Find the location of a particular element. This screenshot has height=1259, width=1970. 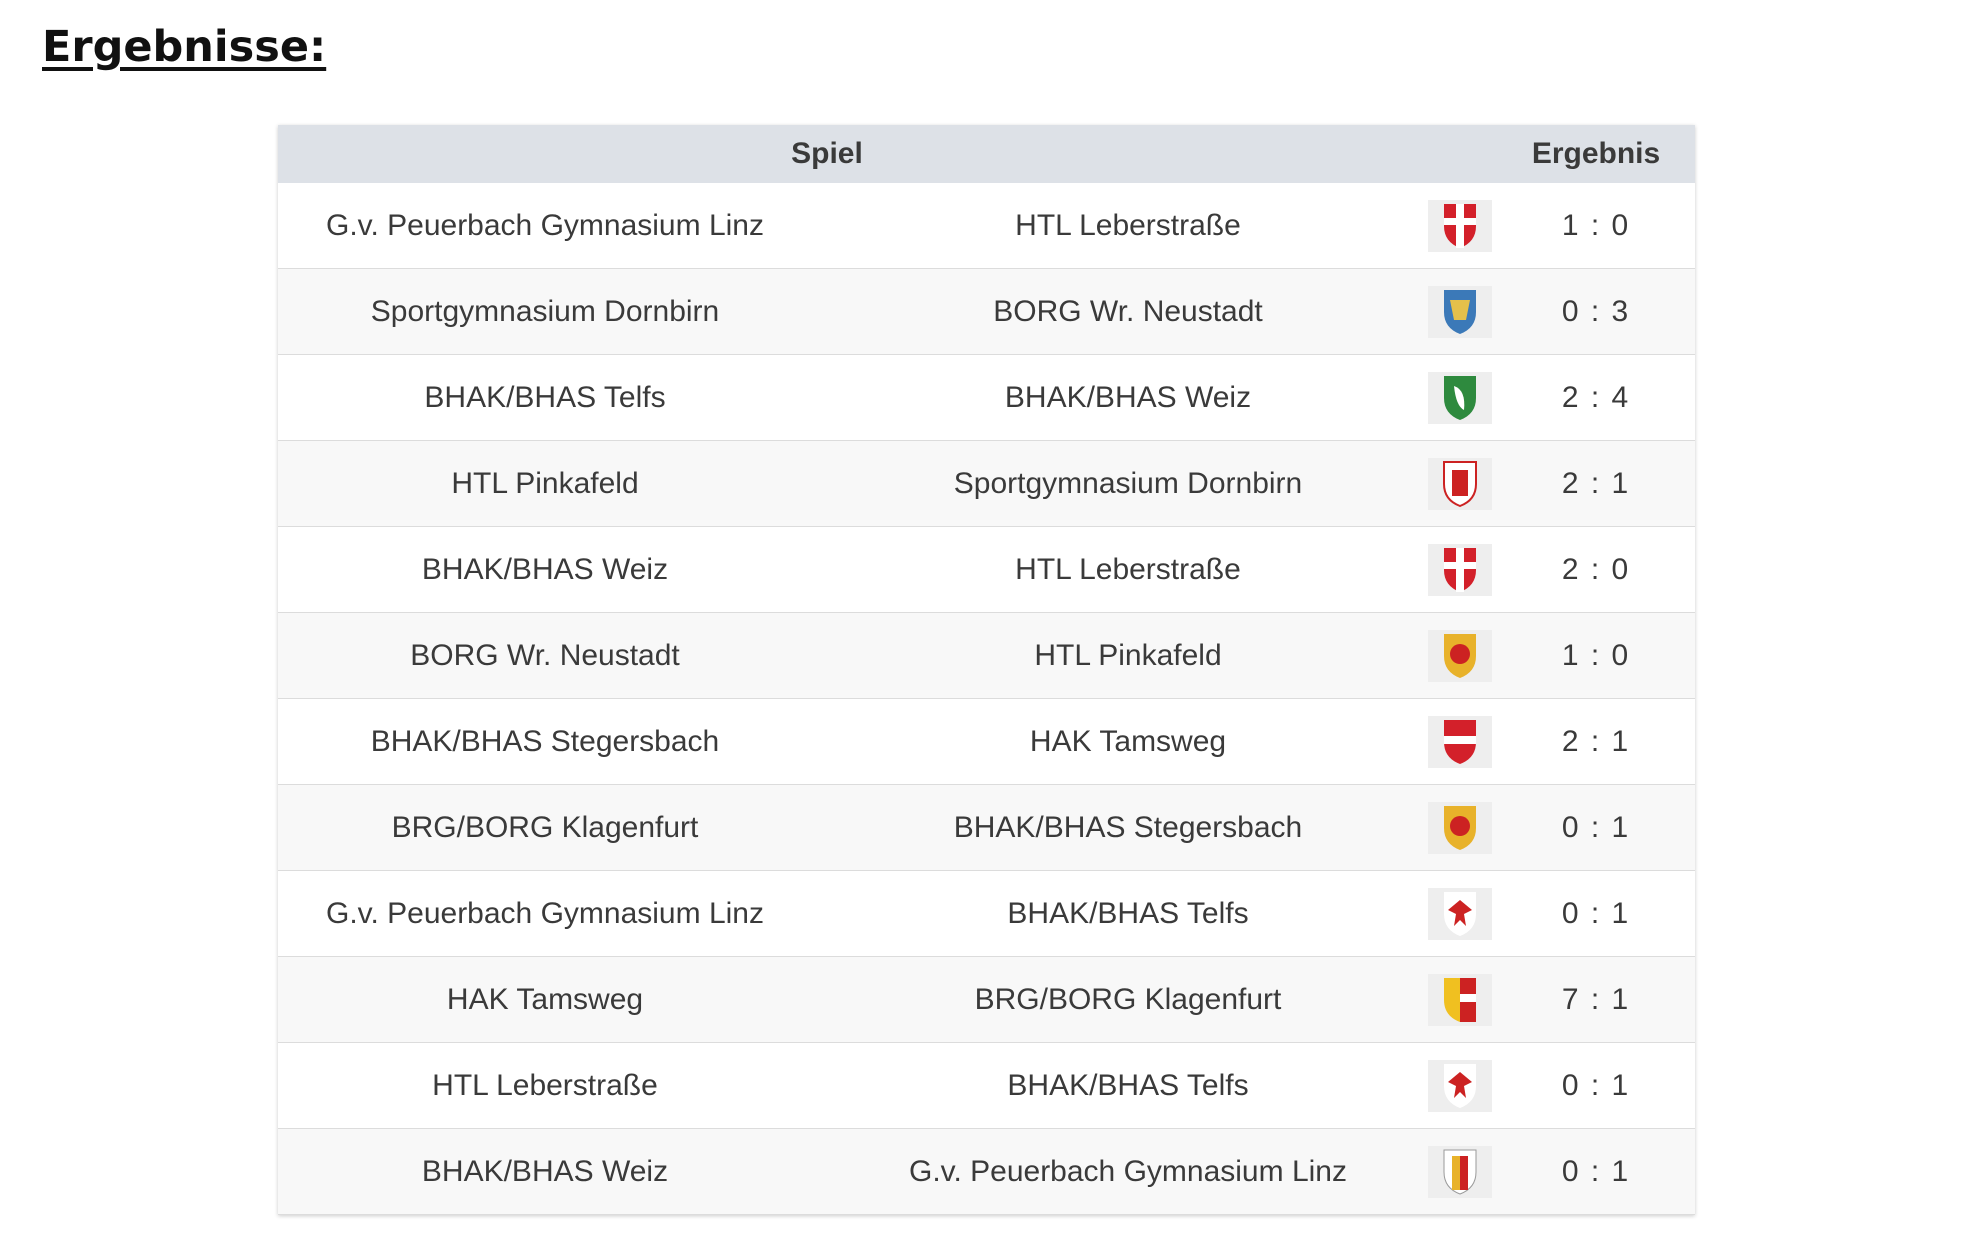

home-team: Sportgymnasium Dornbirn is located at coordinates (545, 311).